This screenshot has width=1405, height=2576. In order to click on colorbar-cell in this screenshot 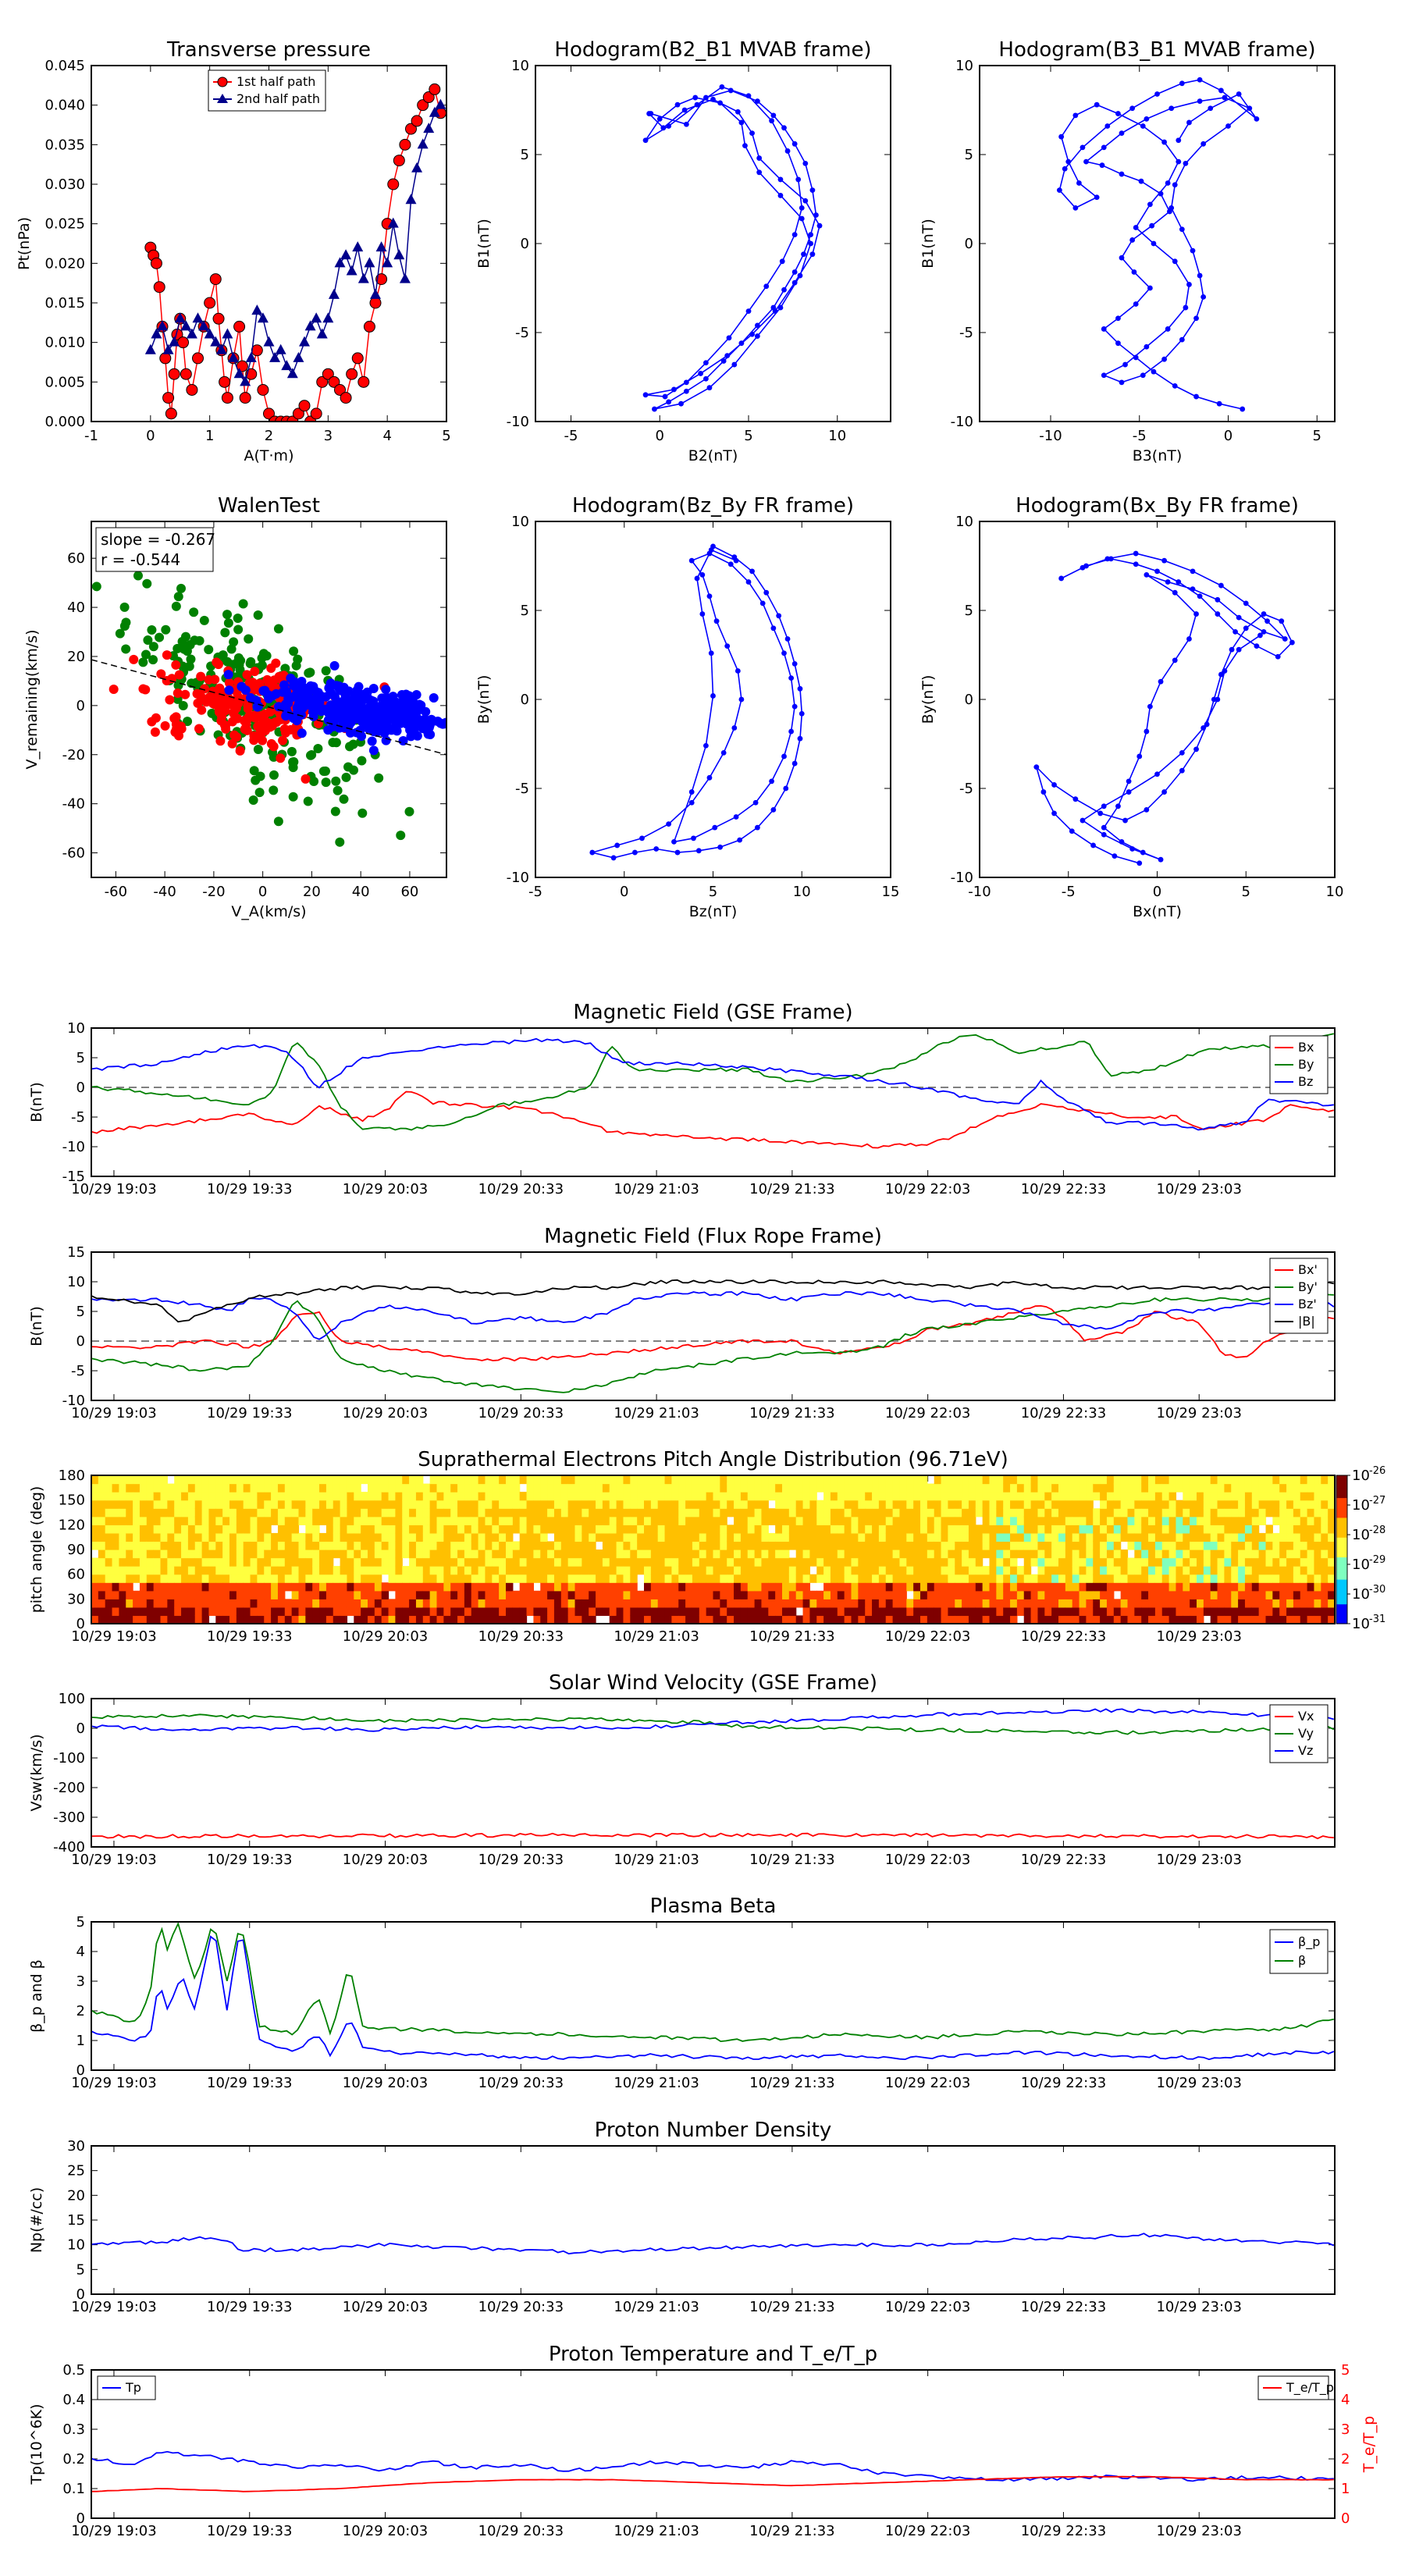, I will do `click(1342, 1601)`.